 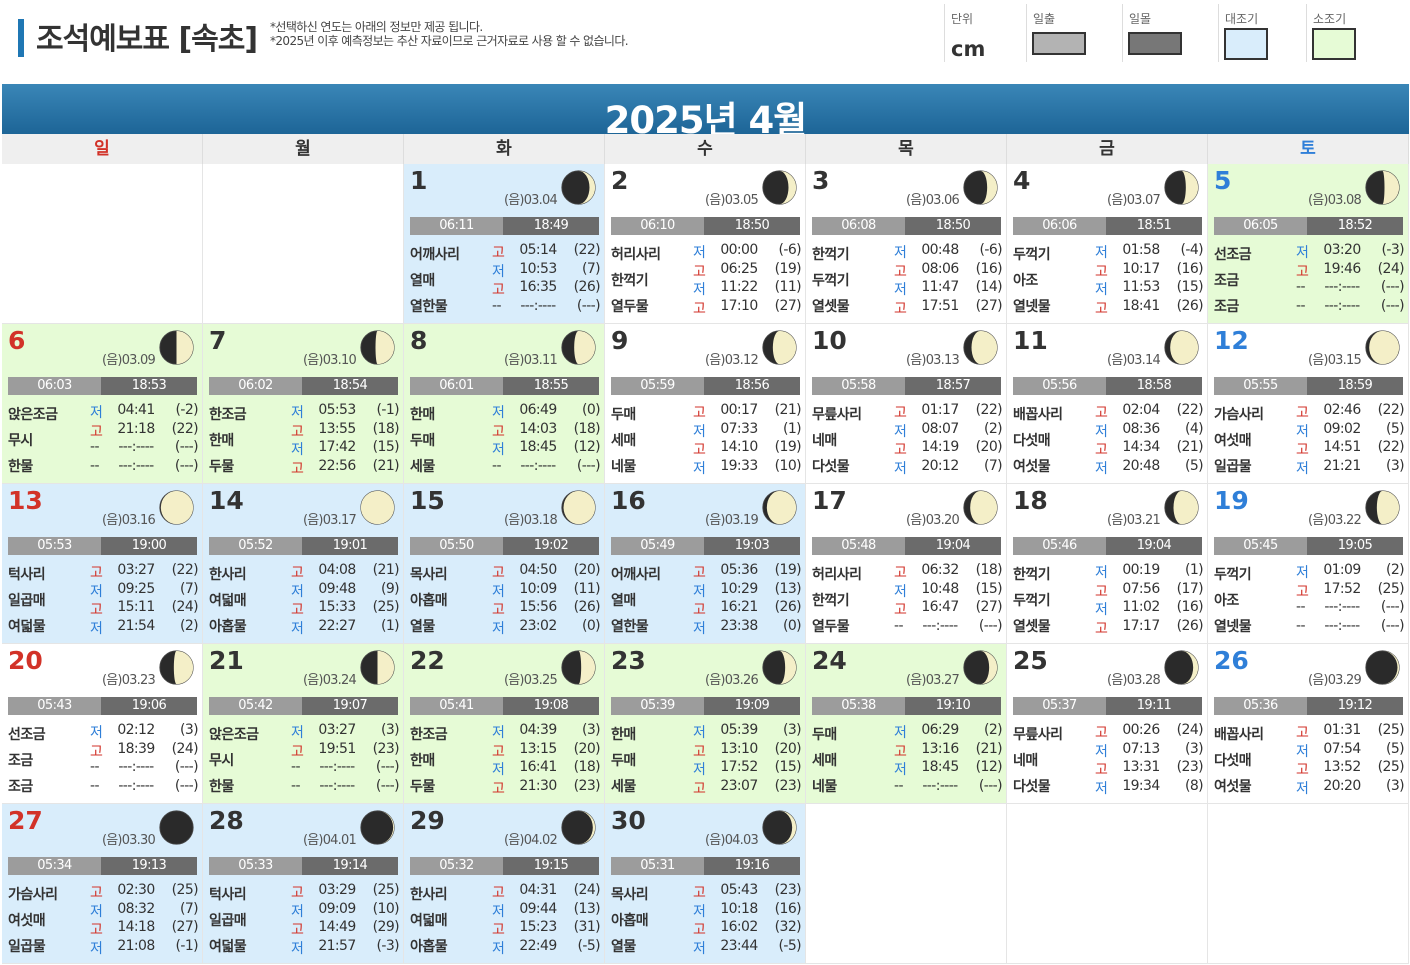 What do you see at coordinates (1141, 625) in the screenshot?
I see `tide-time: 17:17` at bounding box center [1141, 625].